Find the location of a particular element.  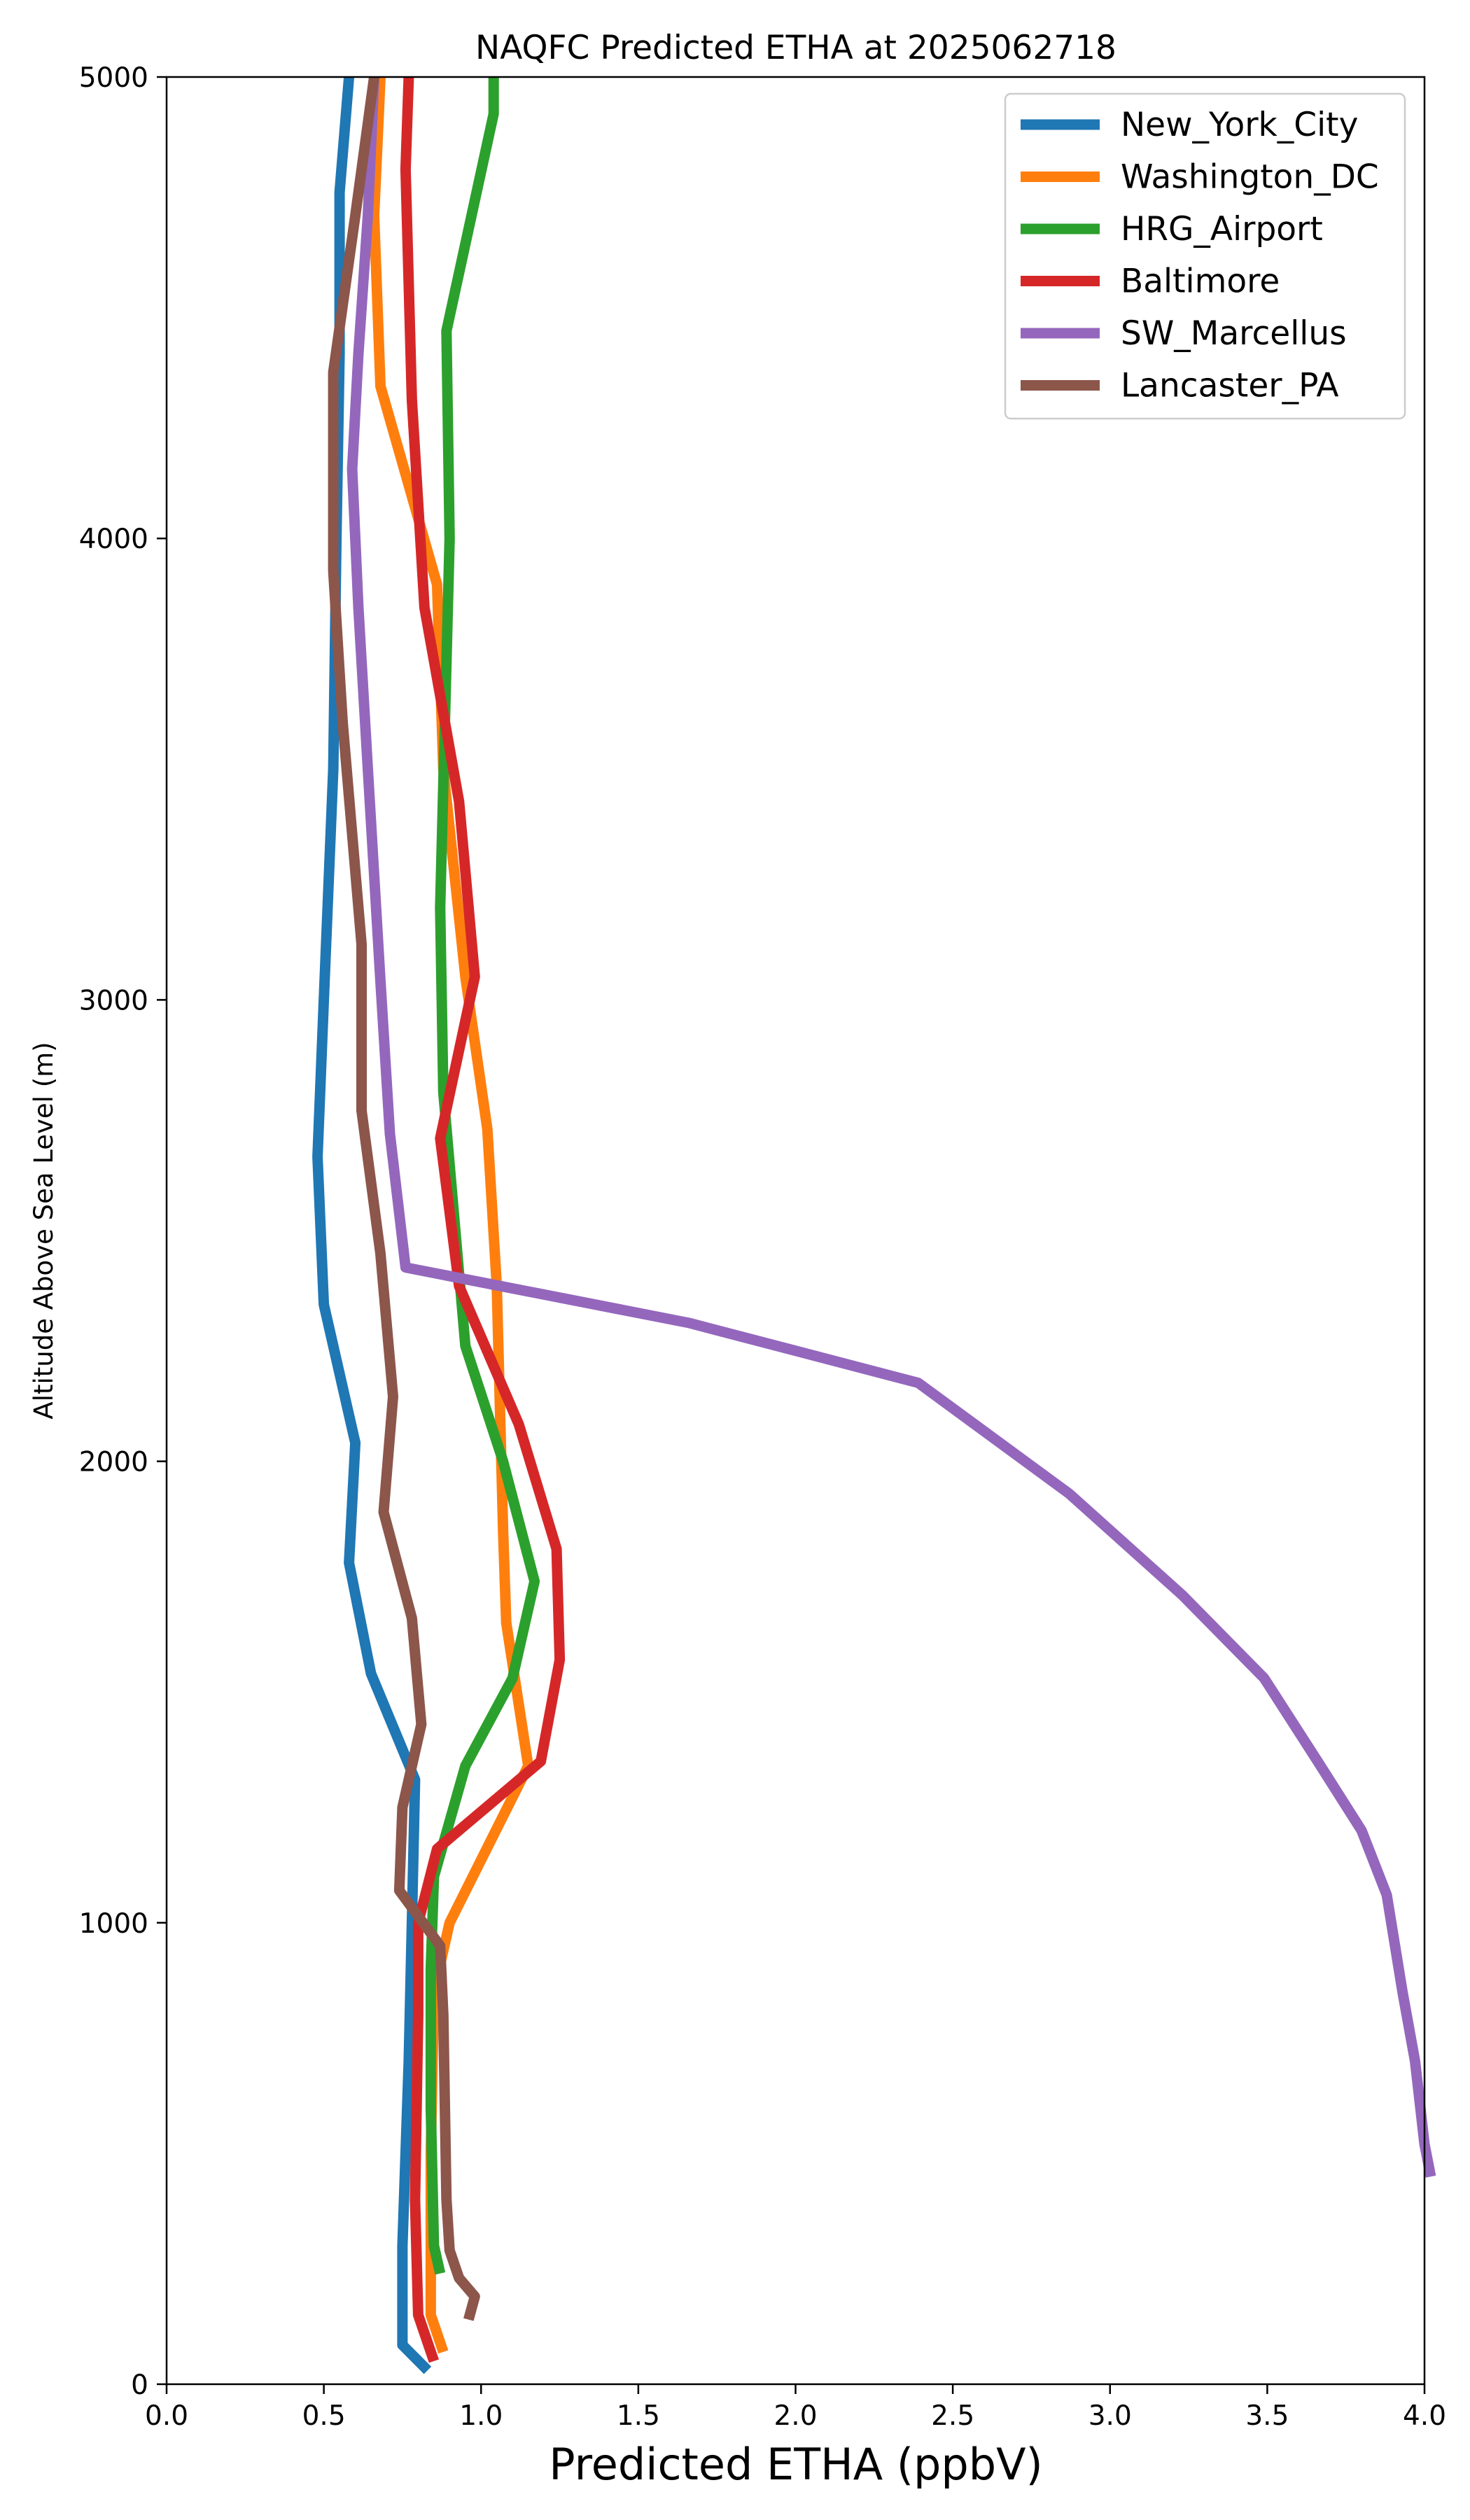

legend-label: HRG_Airport is located at coordinates (1222, 229).